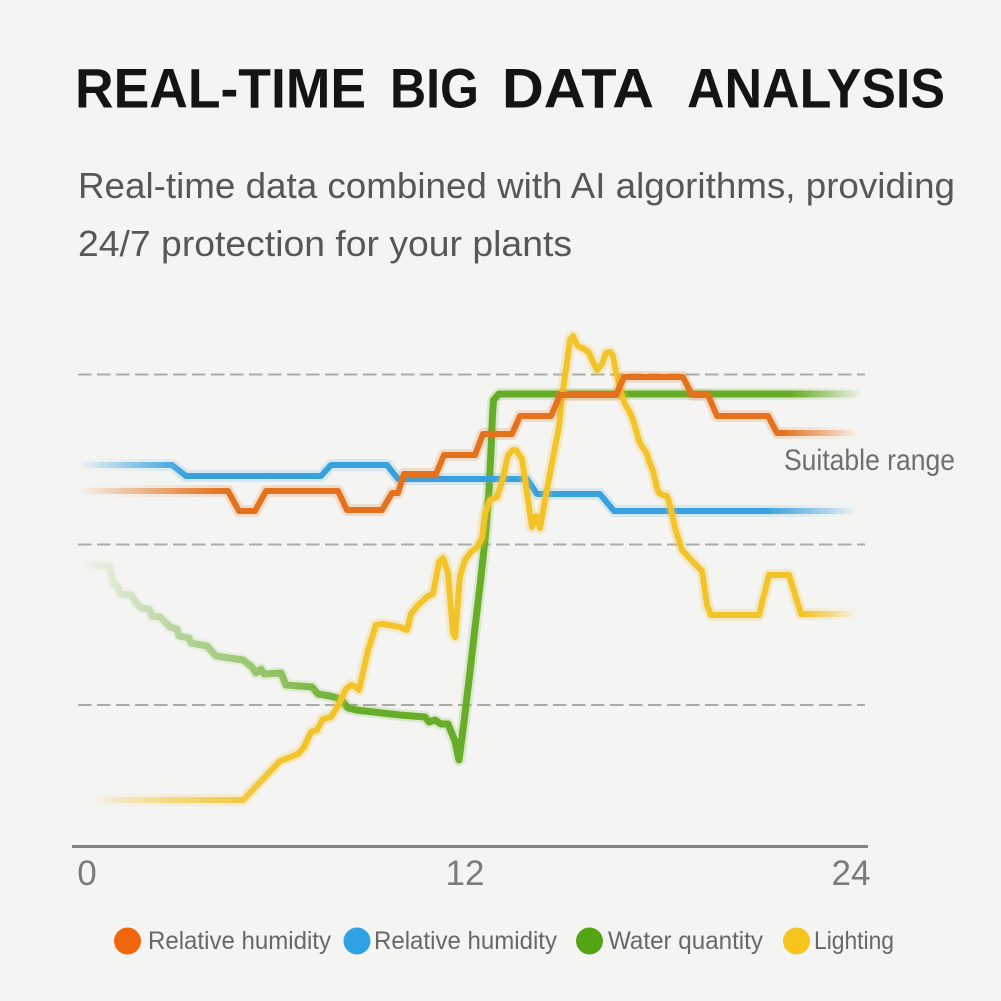 The image size is (1001, 1001). I want to click on svg-text: Water quantity, so click(685, 941).